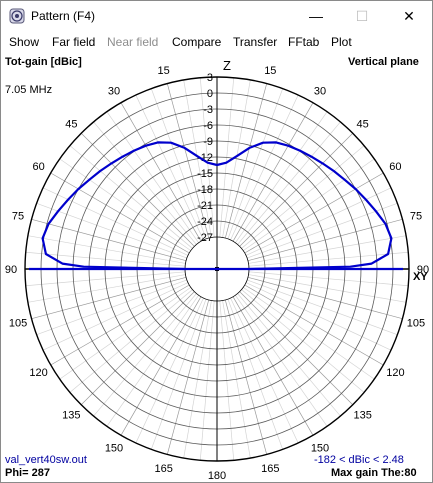 This screenshot has width=433, height=483. What do you see at coordinates (383, 62) in the screenshot?
I see `plane-label: Vertical plane` at bounding box center [383, 62].